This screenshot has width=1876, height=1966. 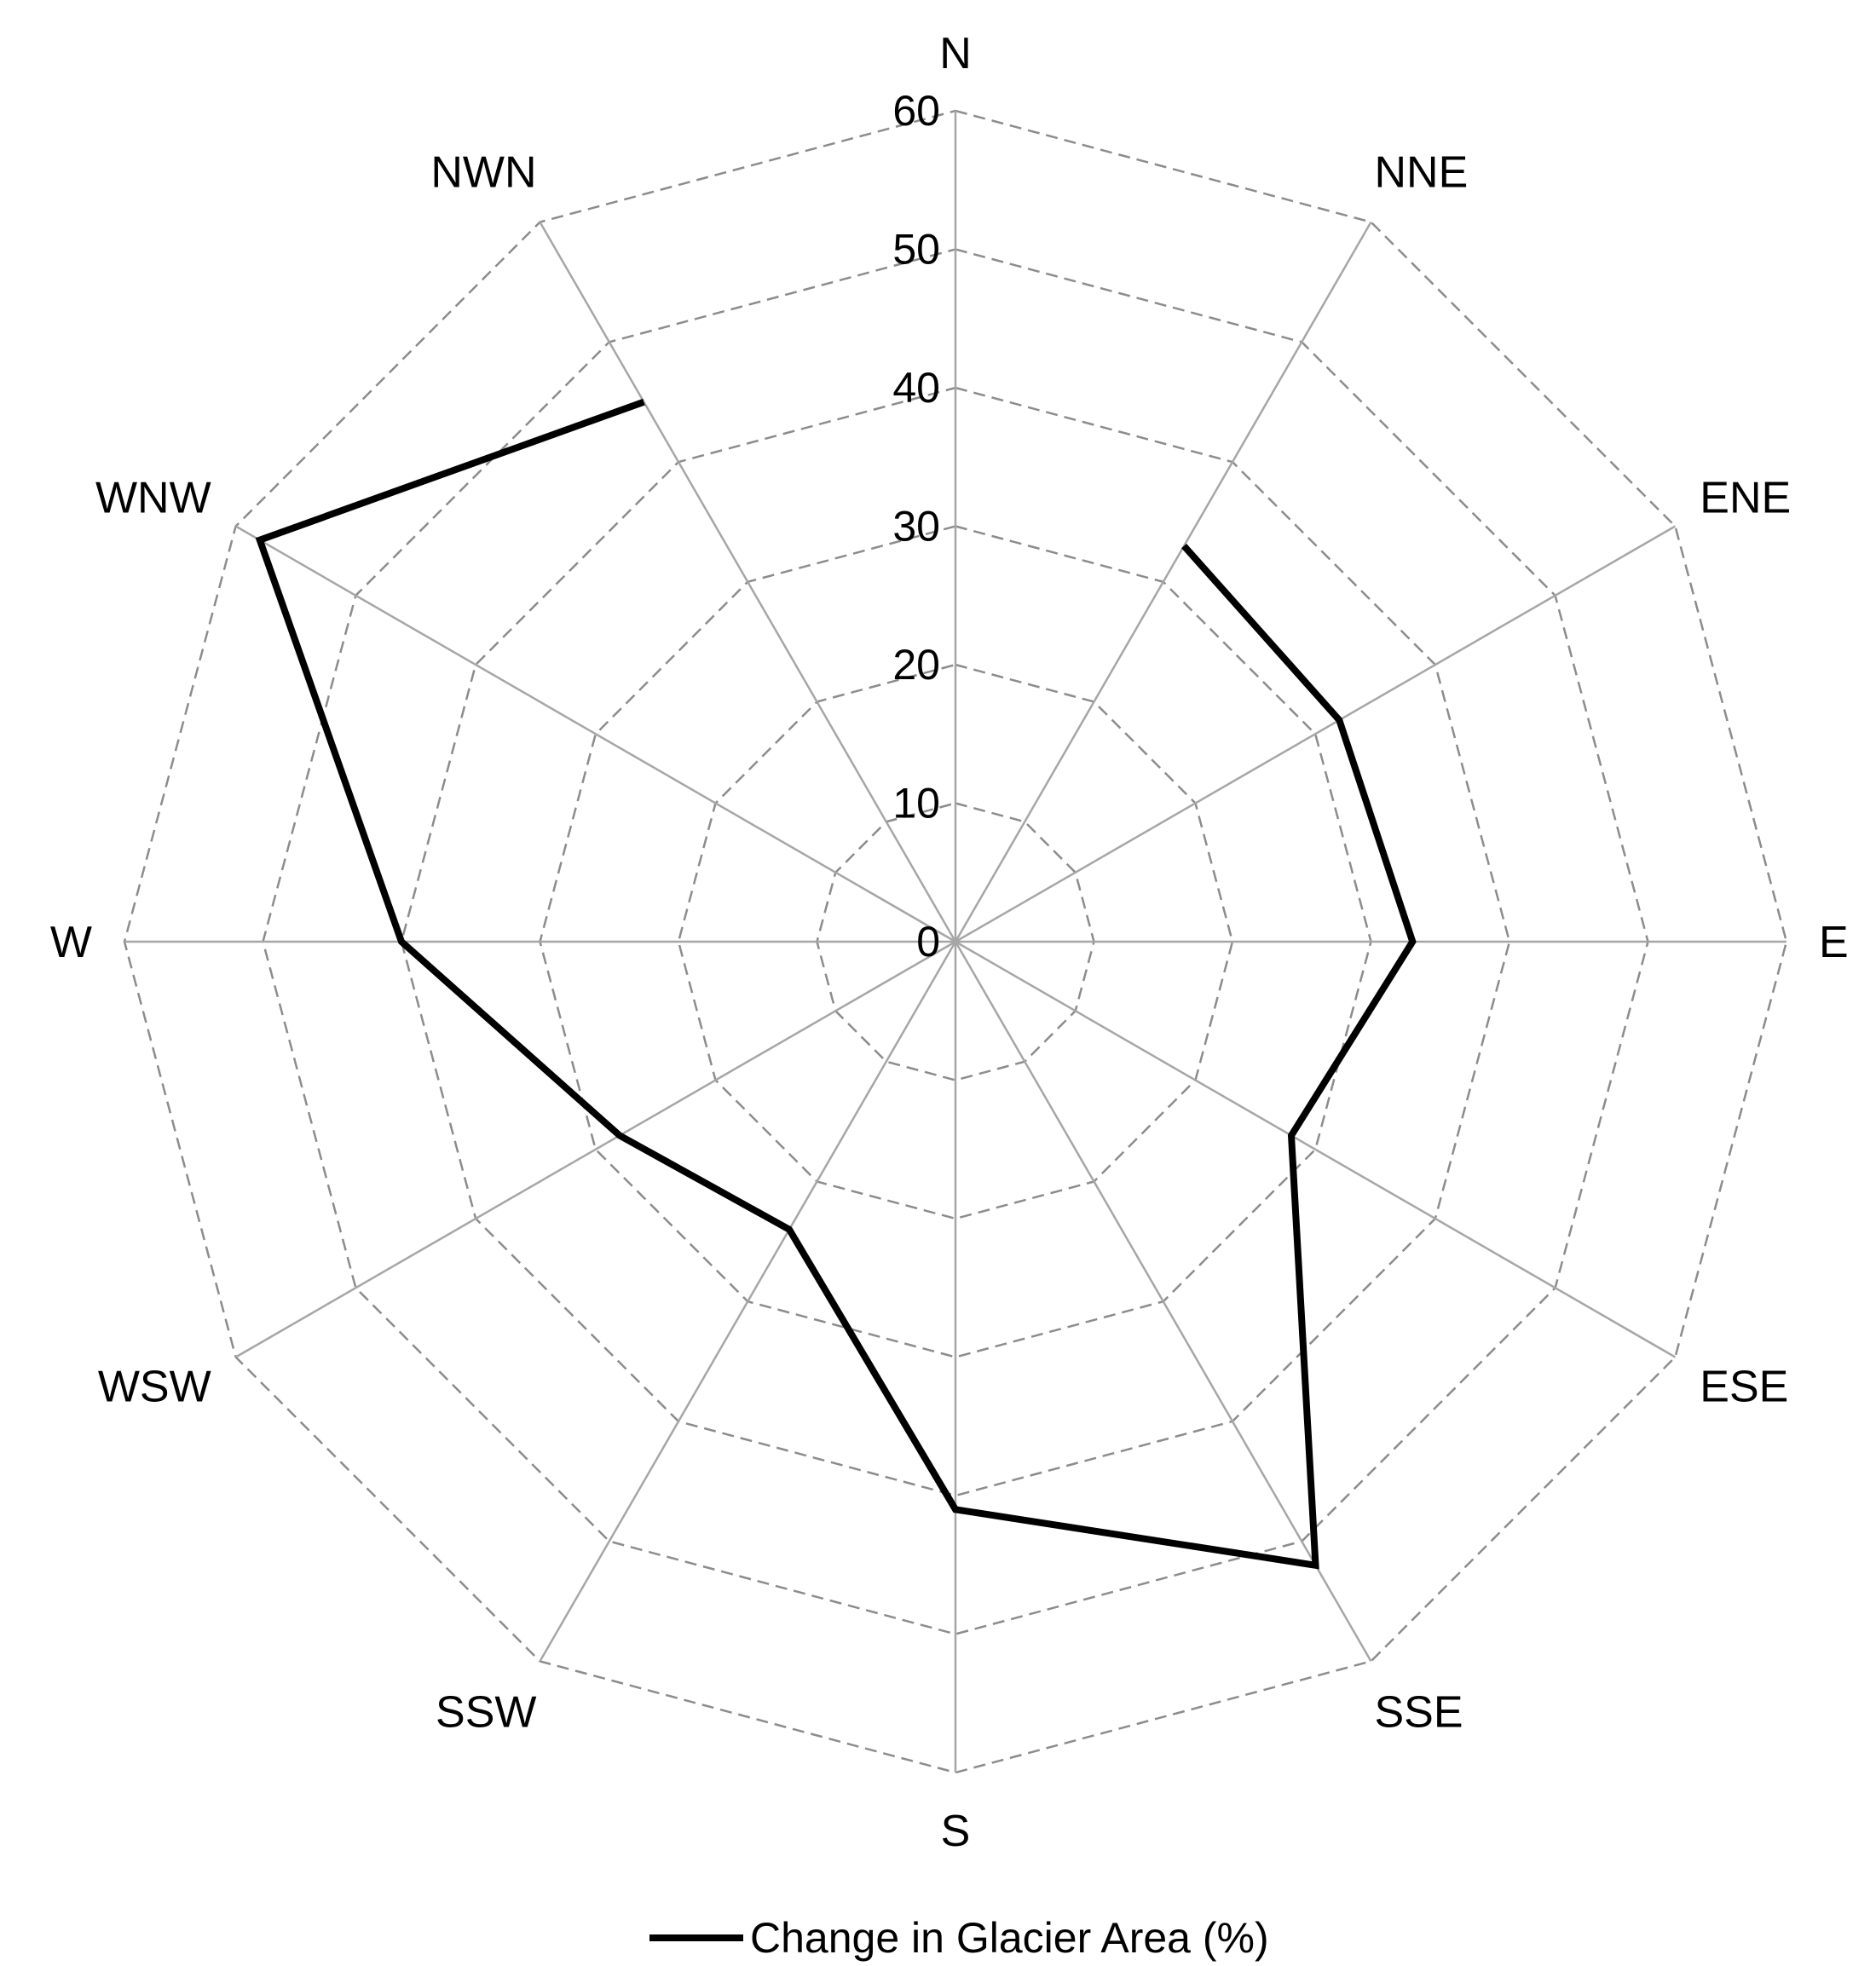 What do you see at coordinates (486, 1712) in the screenshot?
I see `category-label: SSW` at bounding box center [486, 1712].